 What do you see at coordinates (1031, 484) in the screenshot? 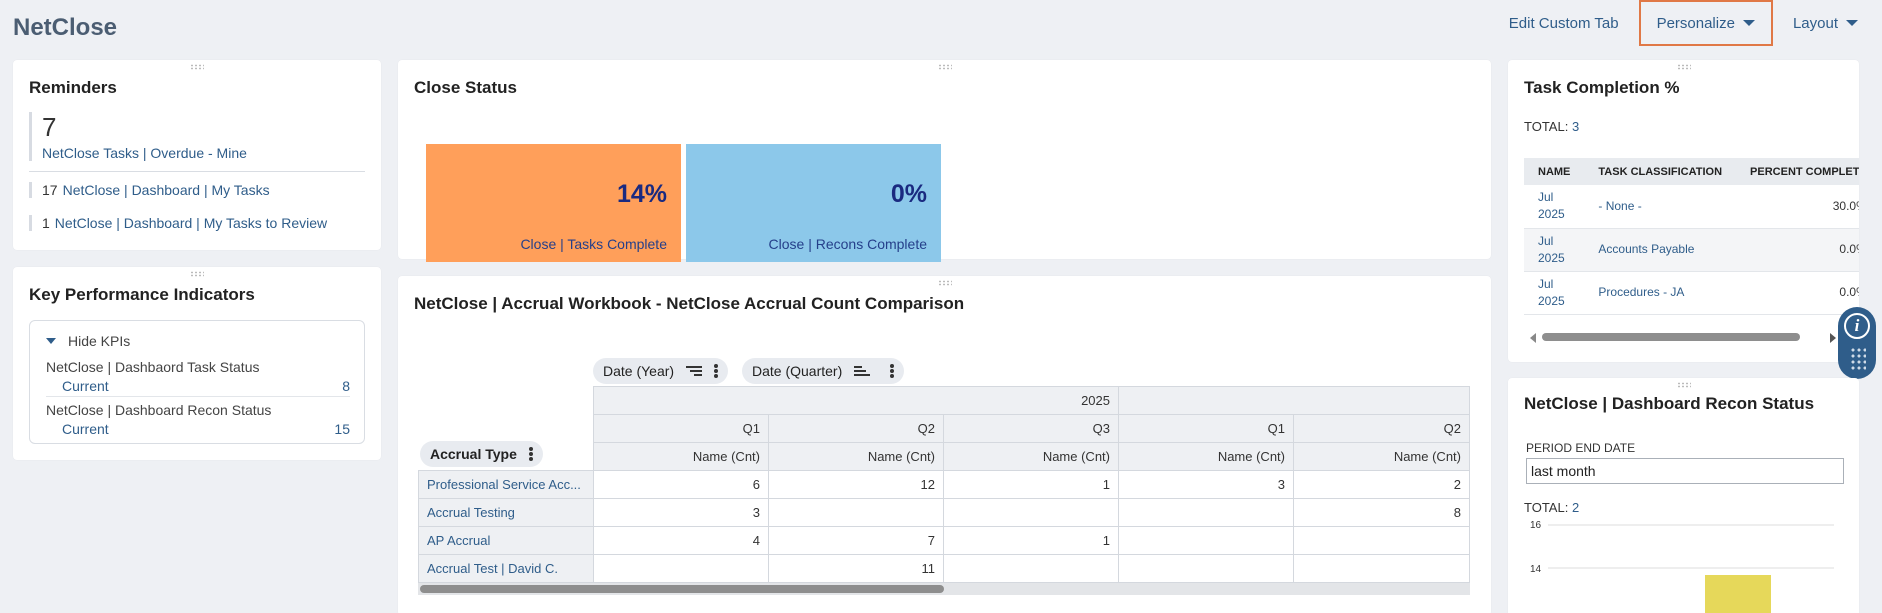
I see `table-cell: 1` at bounding box center [1031, 484].